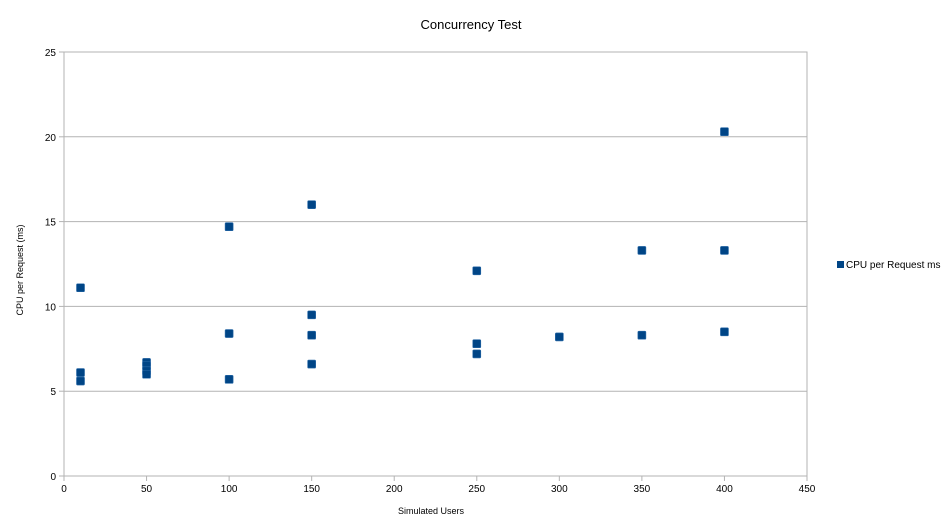 The image size is (943, 530). I want to click on y-axis-ticks: 0 5 10 15 20 25, so click(54, 265).